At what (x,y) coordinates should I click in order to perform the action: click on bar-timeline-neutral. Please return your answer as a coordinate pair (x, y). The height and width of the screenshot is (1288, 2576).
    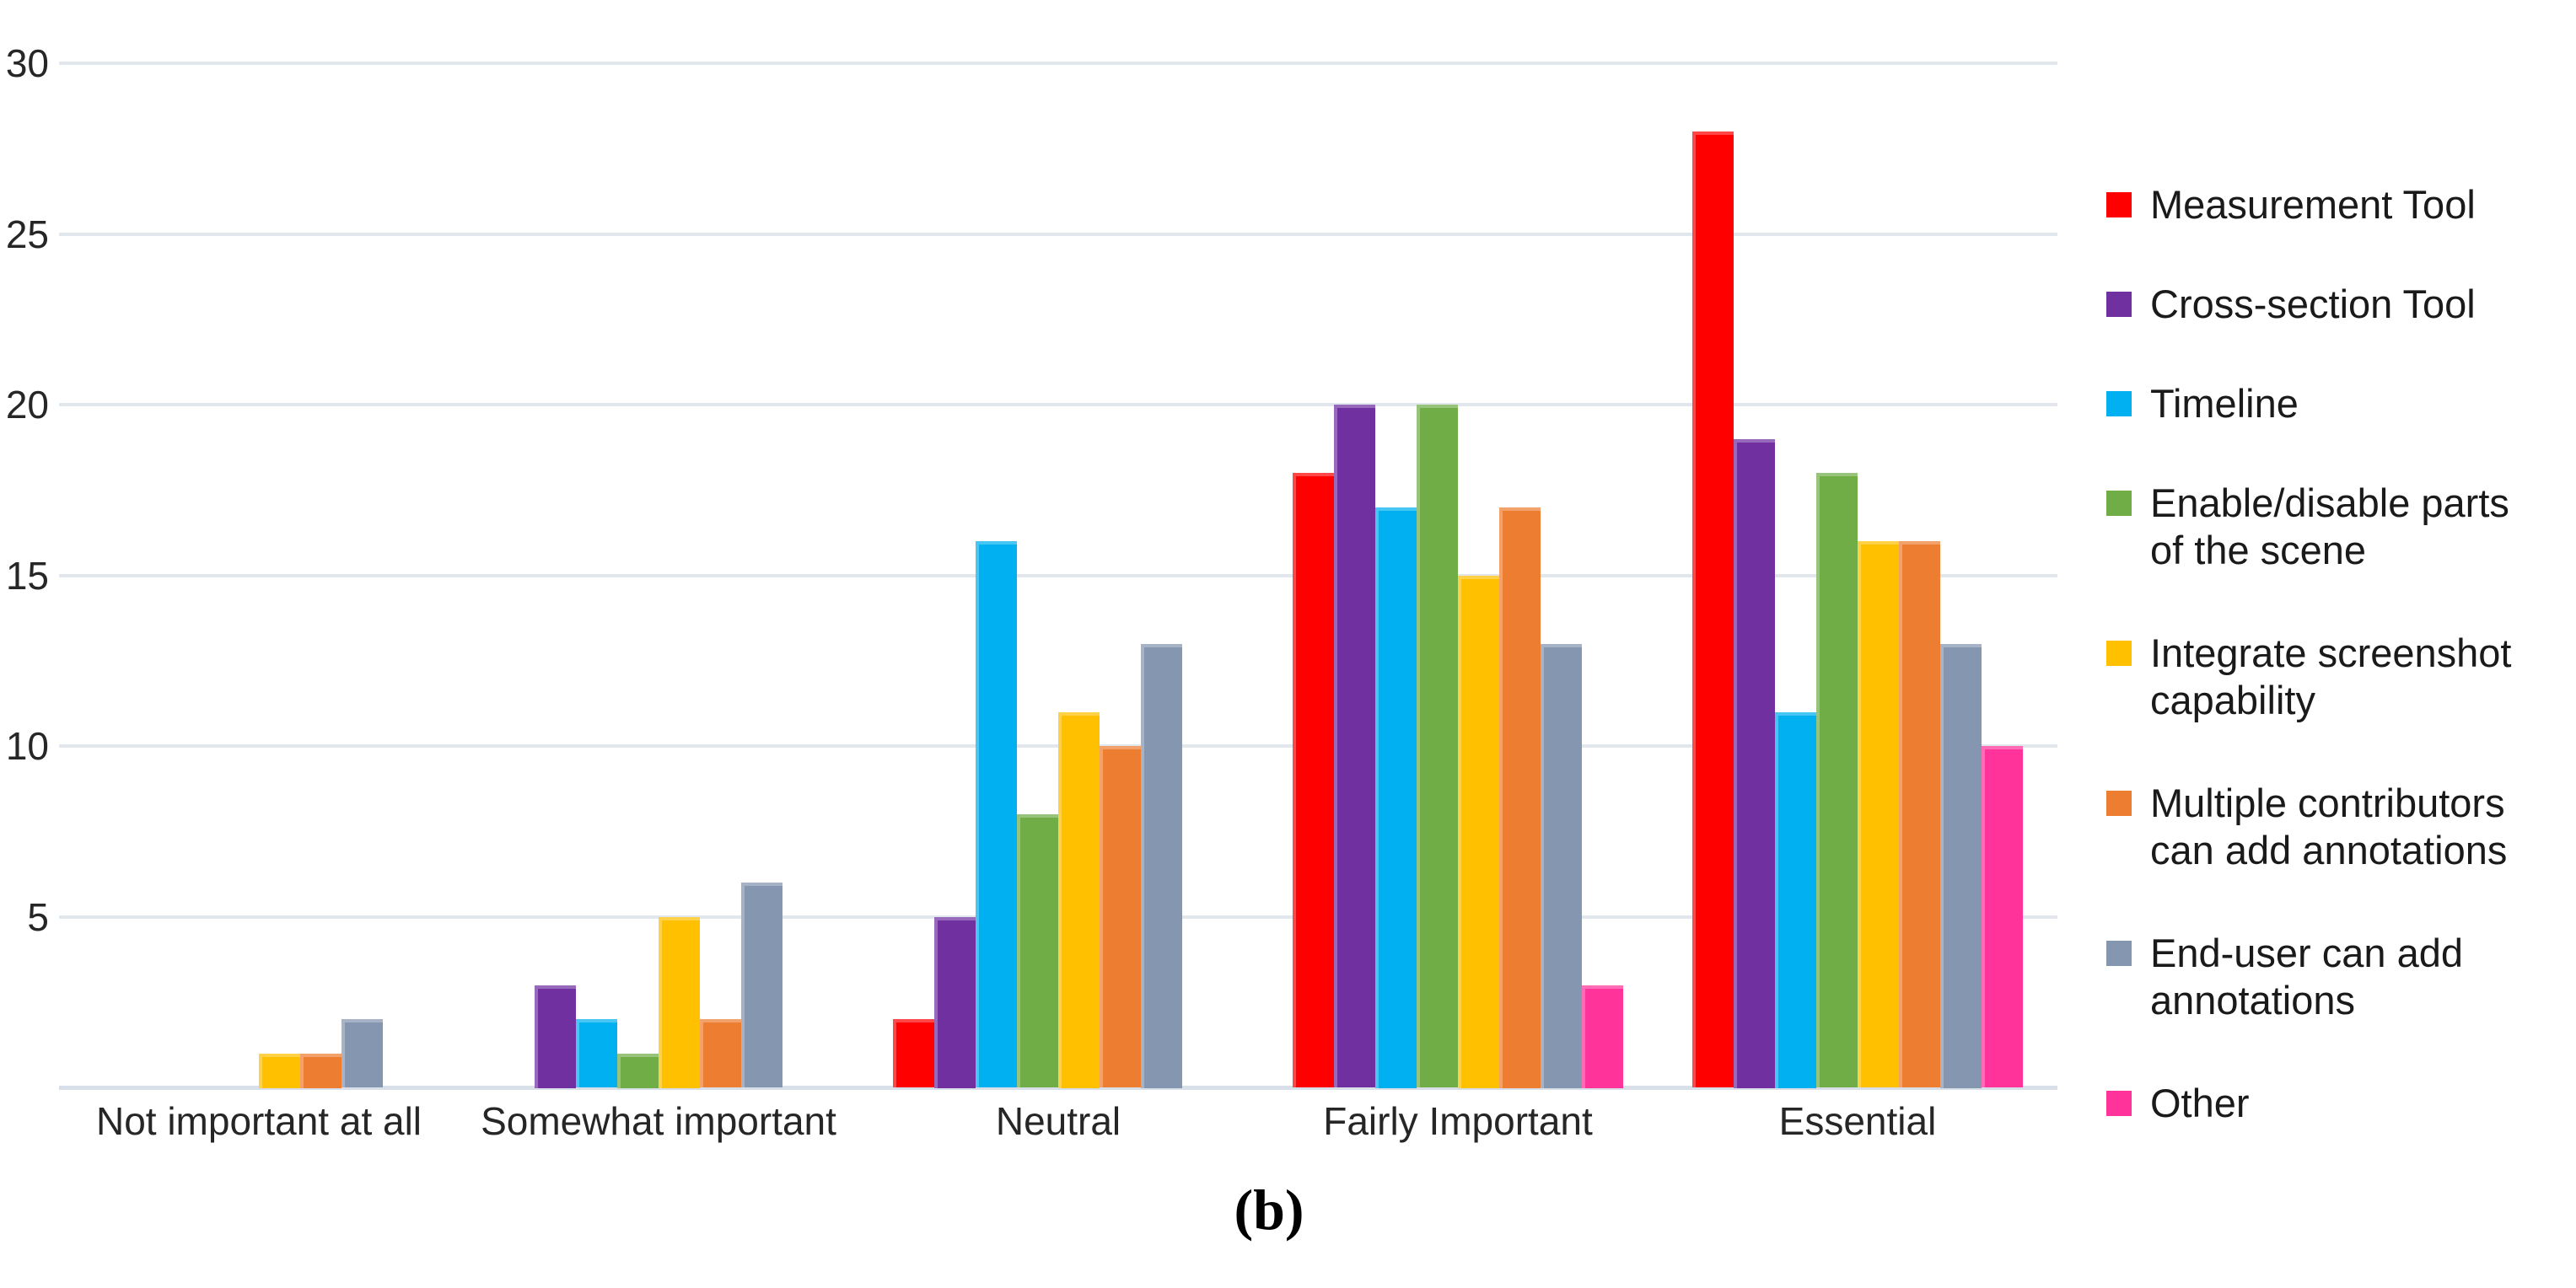
    Looking at the image, I should click on (996, 814).